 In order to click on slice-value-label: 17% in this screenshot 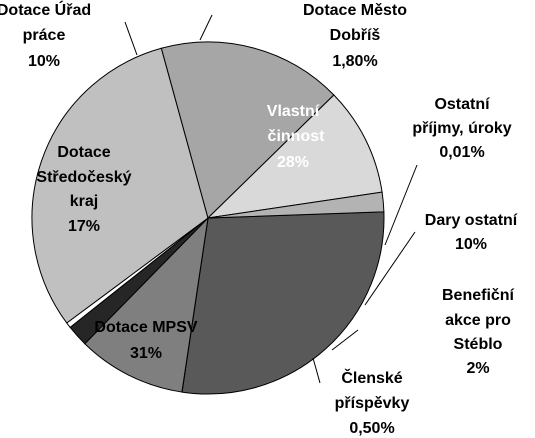, I will do `click(84, 226)`.